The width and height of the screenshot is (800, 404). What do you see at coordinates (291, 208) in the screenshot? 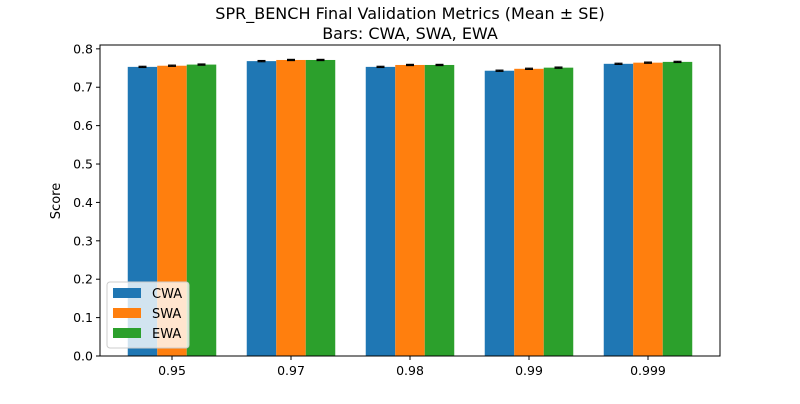
I see `bar-swa-0.97` at bounding box center [291, 208].